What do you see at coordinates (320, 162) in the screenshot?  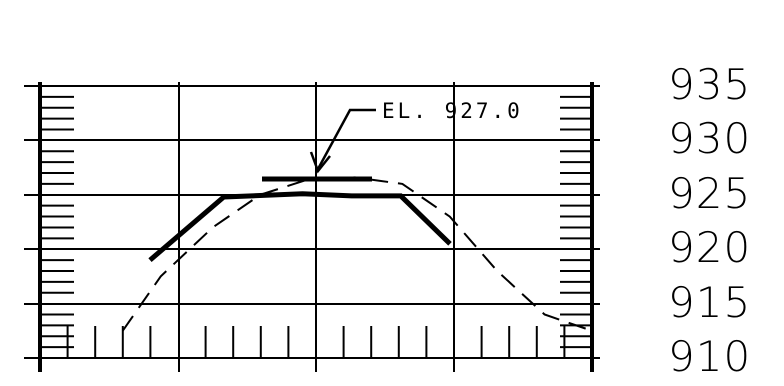 I see `callout-arrowhead` at bounding box center [320, 162].